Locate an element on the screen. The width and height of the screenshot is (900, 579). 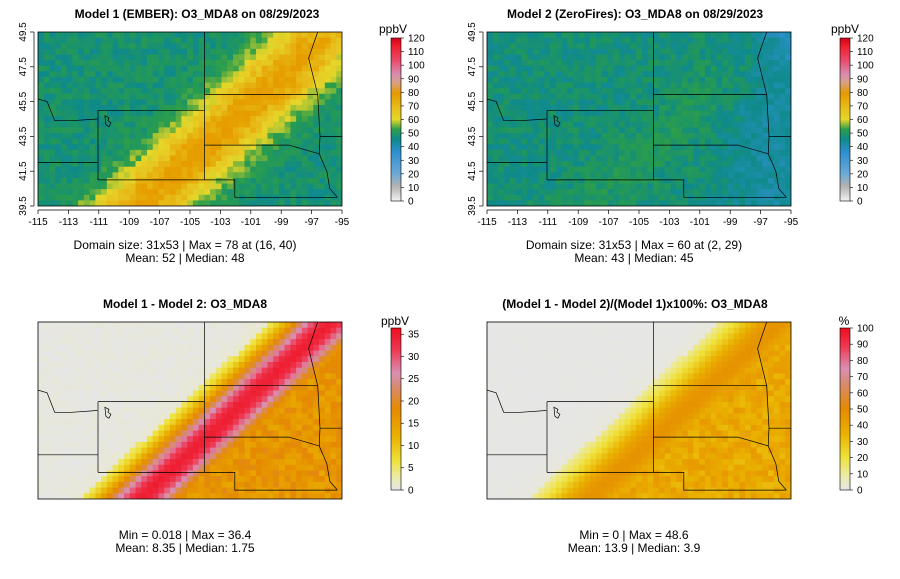
y-tick-label: 47.5 is located at coordinates (23, 67).